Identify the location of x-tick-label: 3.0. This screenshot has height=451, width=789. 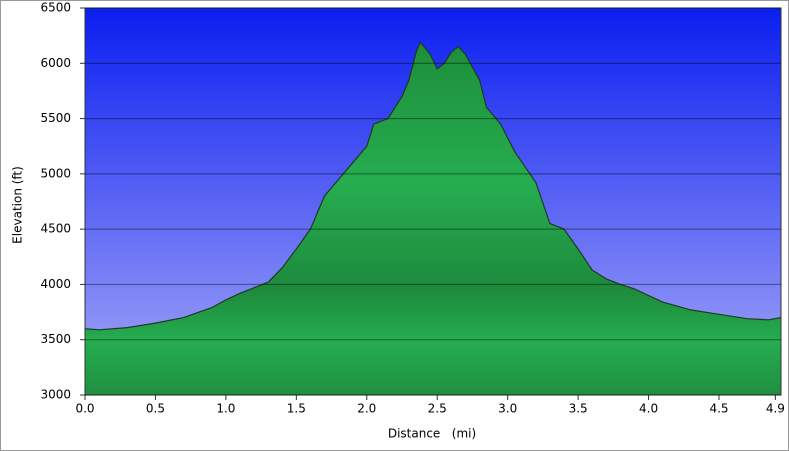
(507, 409).